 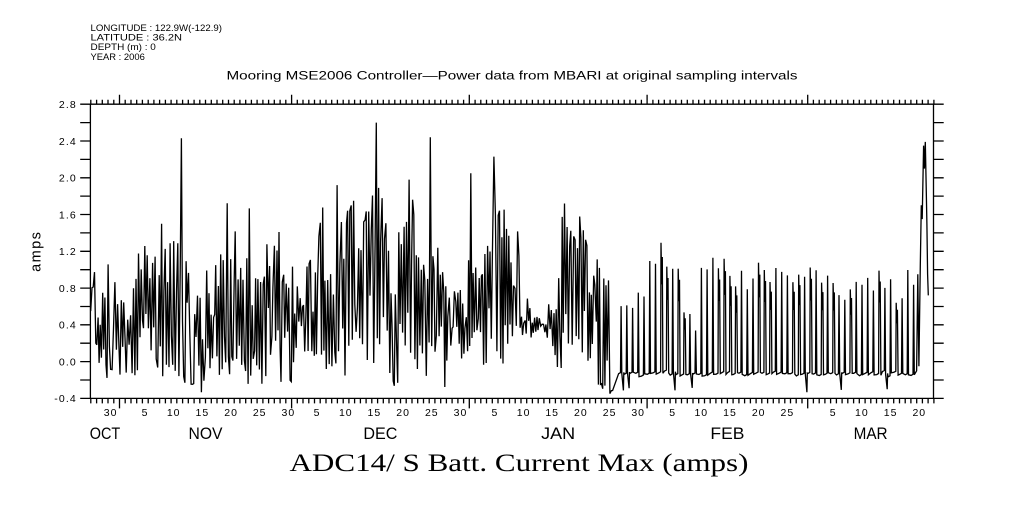 What do you see at coordinates (519, 463) in the screenshot?
I see `svg-text:ADC14/ S Batt. Current Max (am: ADC14/ S Batt. Current Max (amps)` at bounding box center [519, 463].